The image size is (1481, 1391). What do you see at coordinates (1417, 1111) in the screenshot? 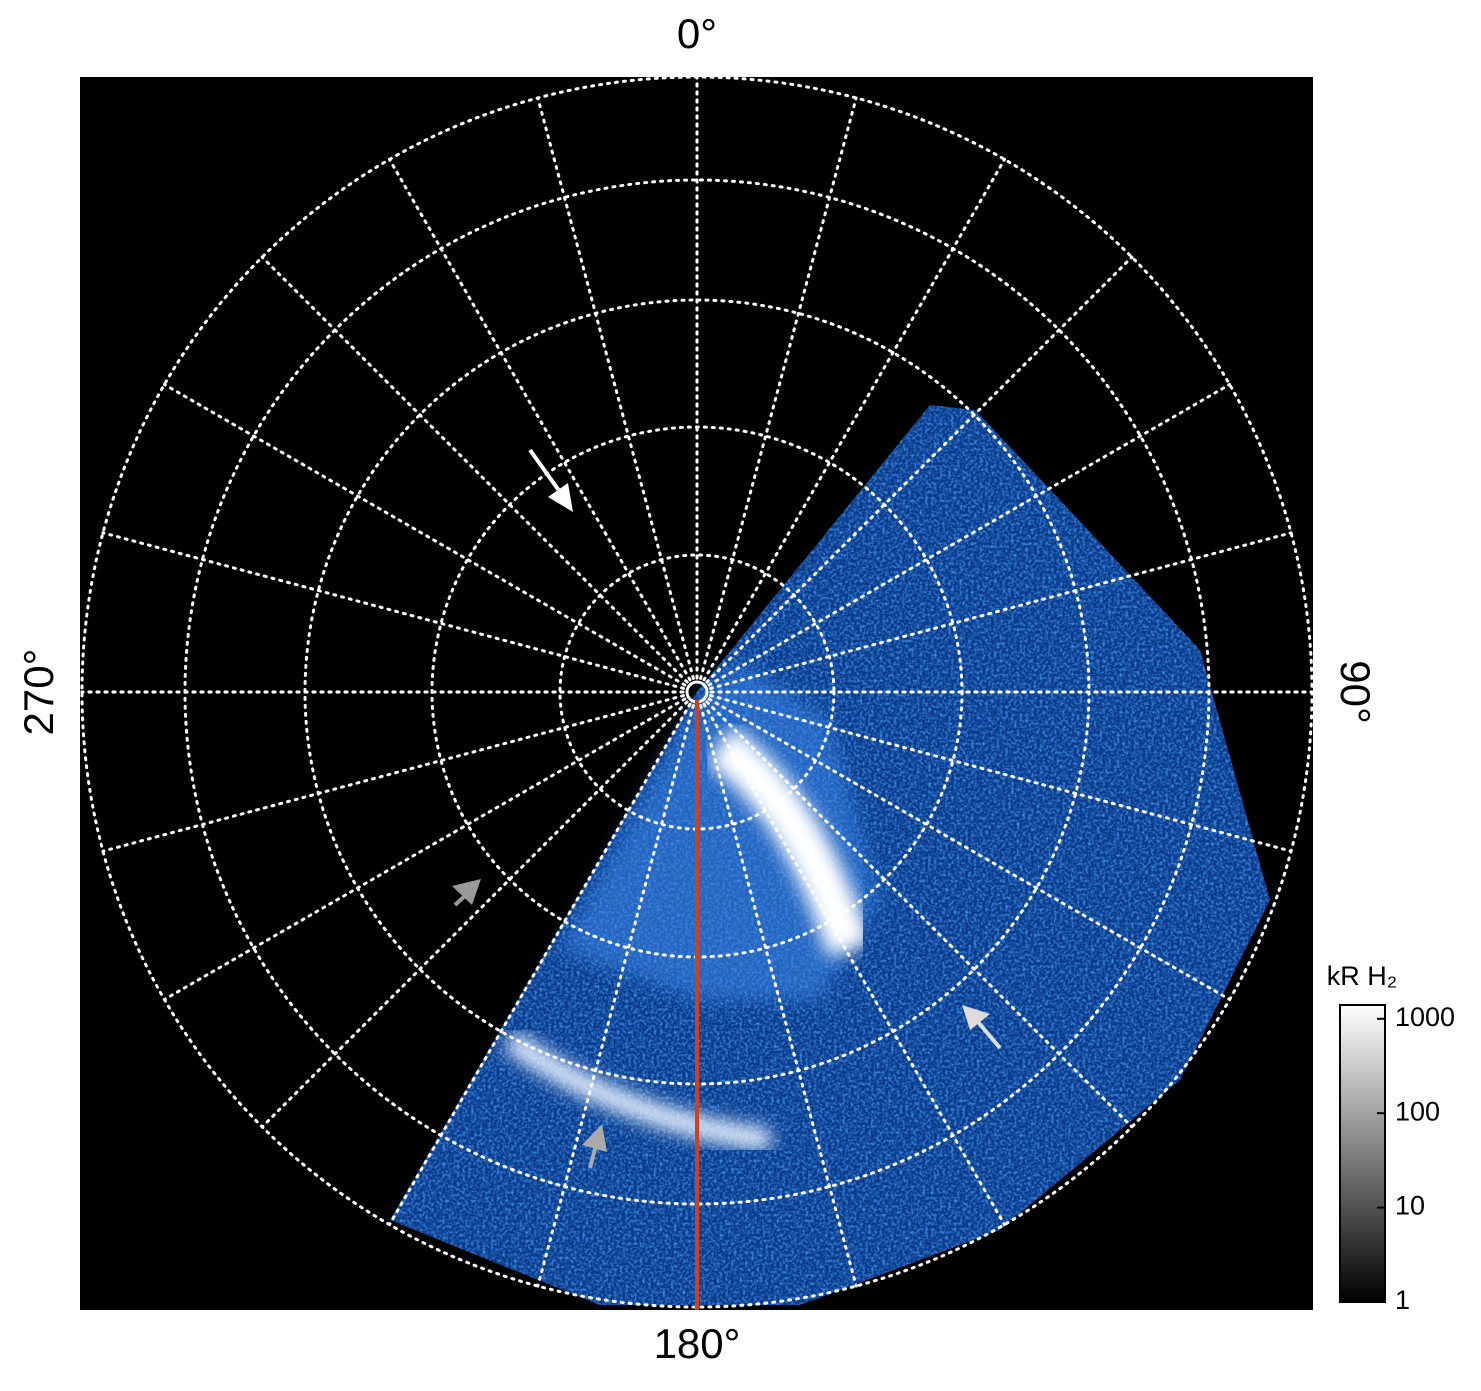
I see `colorbar-tick-label: 100` at bounding box center [1417, 1111].